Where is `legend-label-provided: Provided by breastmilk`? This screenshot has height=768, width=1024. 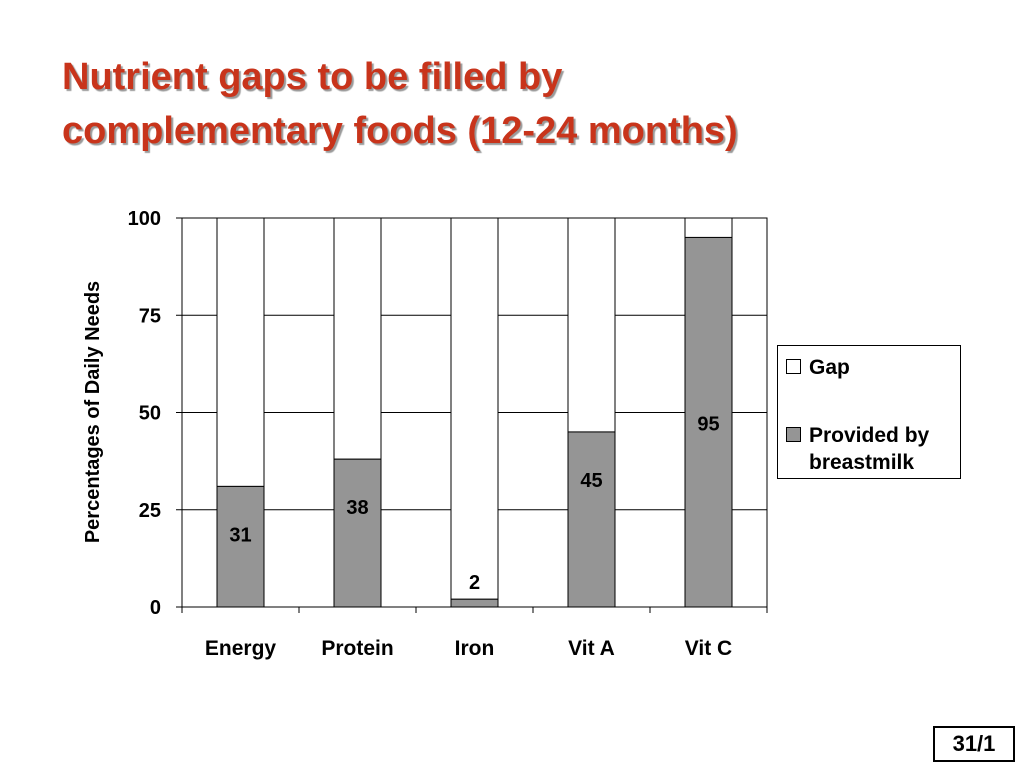 legend-label-provided: Provided by breastmilk is located at coordinates (869, 449).